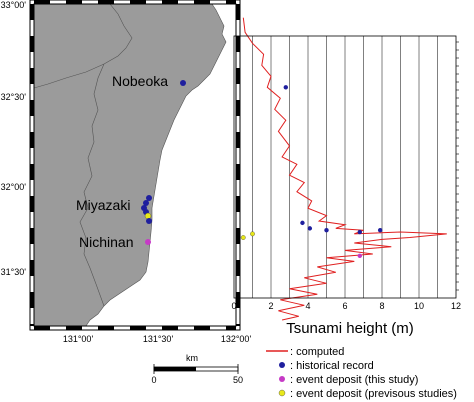 The image size is (474, 402). What do you see at coordinates (14, 187) in the screenshot?
I see `lat-label-32: 32°00'` at bounding box center [14, 187].